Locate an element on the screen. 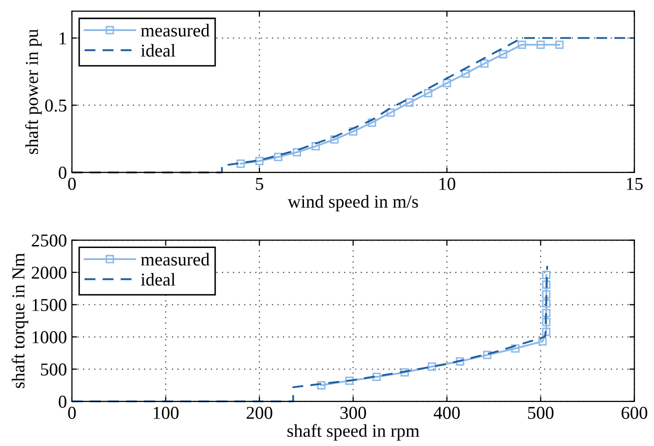  x-tick-label: 500 is located at coordinates (541, 412).